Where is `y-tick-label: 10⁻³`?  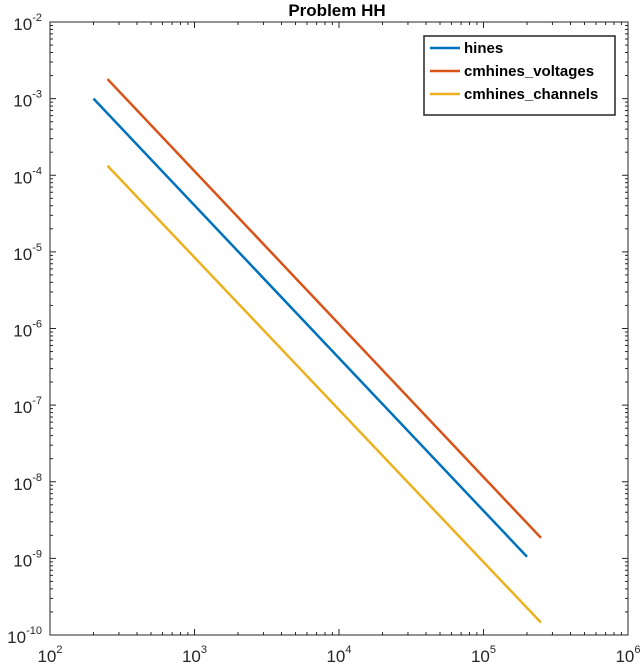
y-tick-label: 10⁻³ is located at coordinates (27, 100).